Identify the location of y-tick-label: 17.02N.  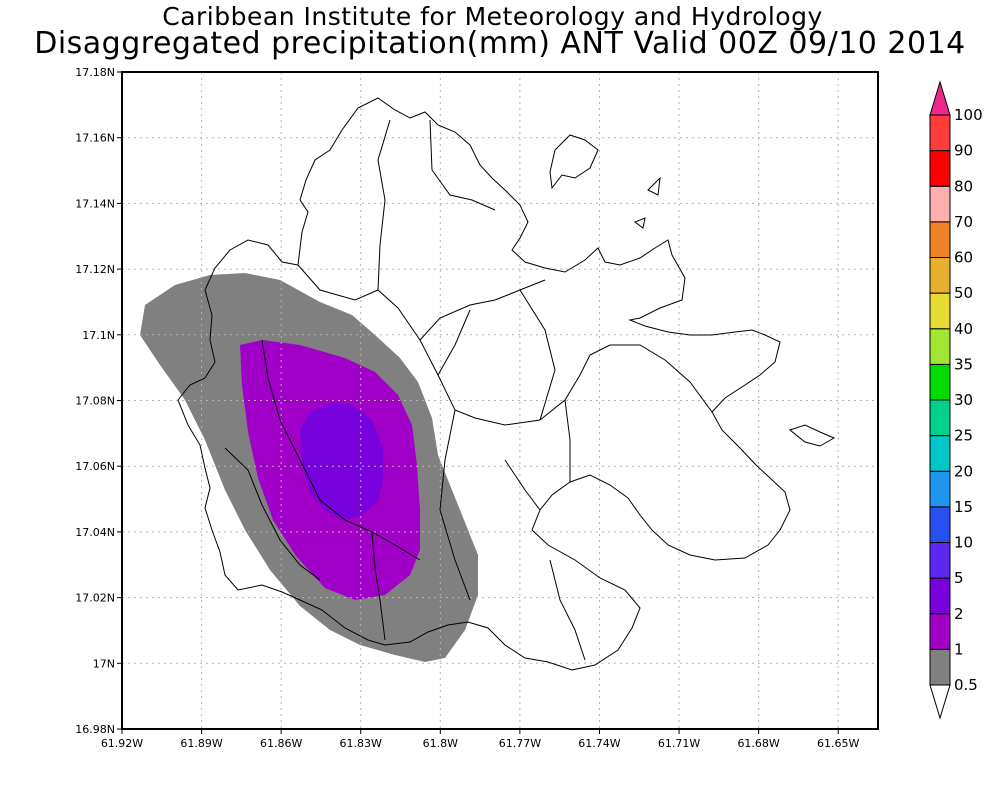
(95, 598).